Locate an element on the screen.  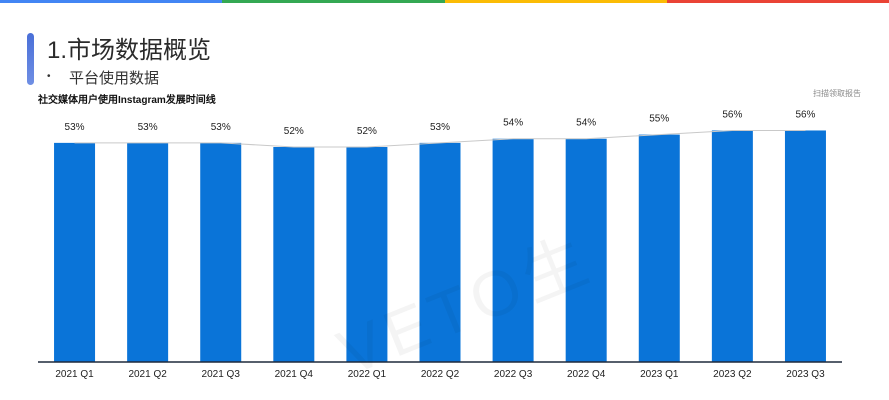
chart-title: 社交媒体用户使用Instagram发展时间线 is located at coordinates (127, 100).